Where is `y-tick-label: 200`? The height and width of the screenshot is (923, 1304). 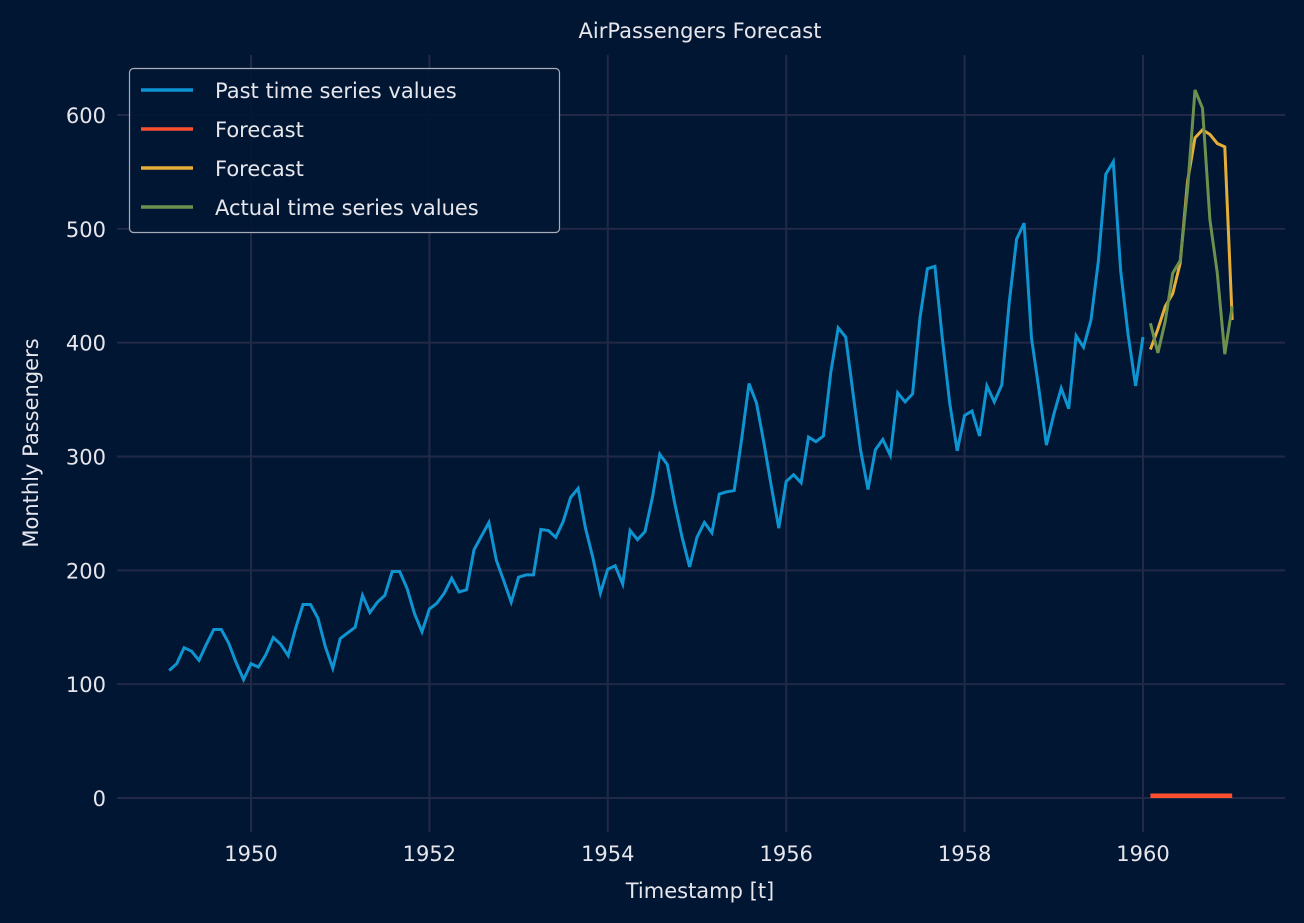
y-tick-label: 200 is located at coordinates (86, 571).